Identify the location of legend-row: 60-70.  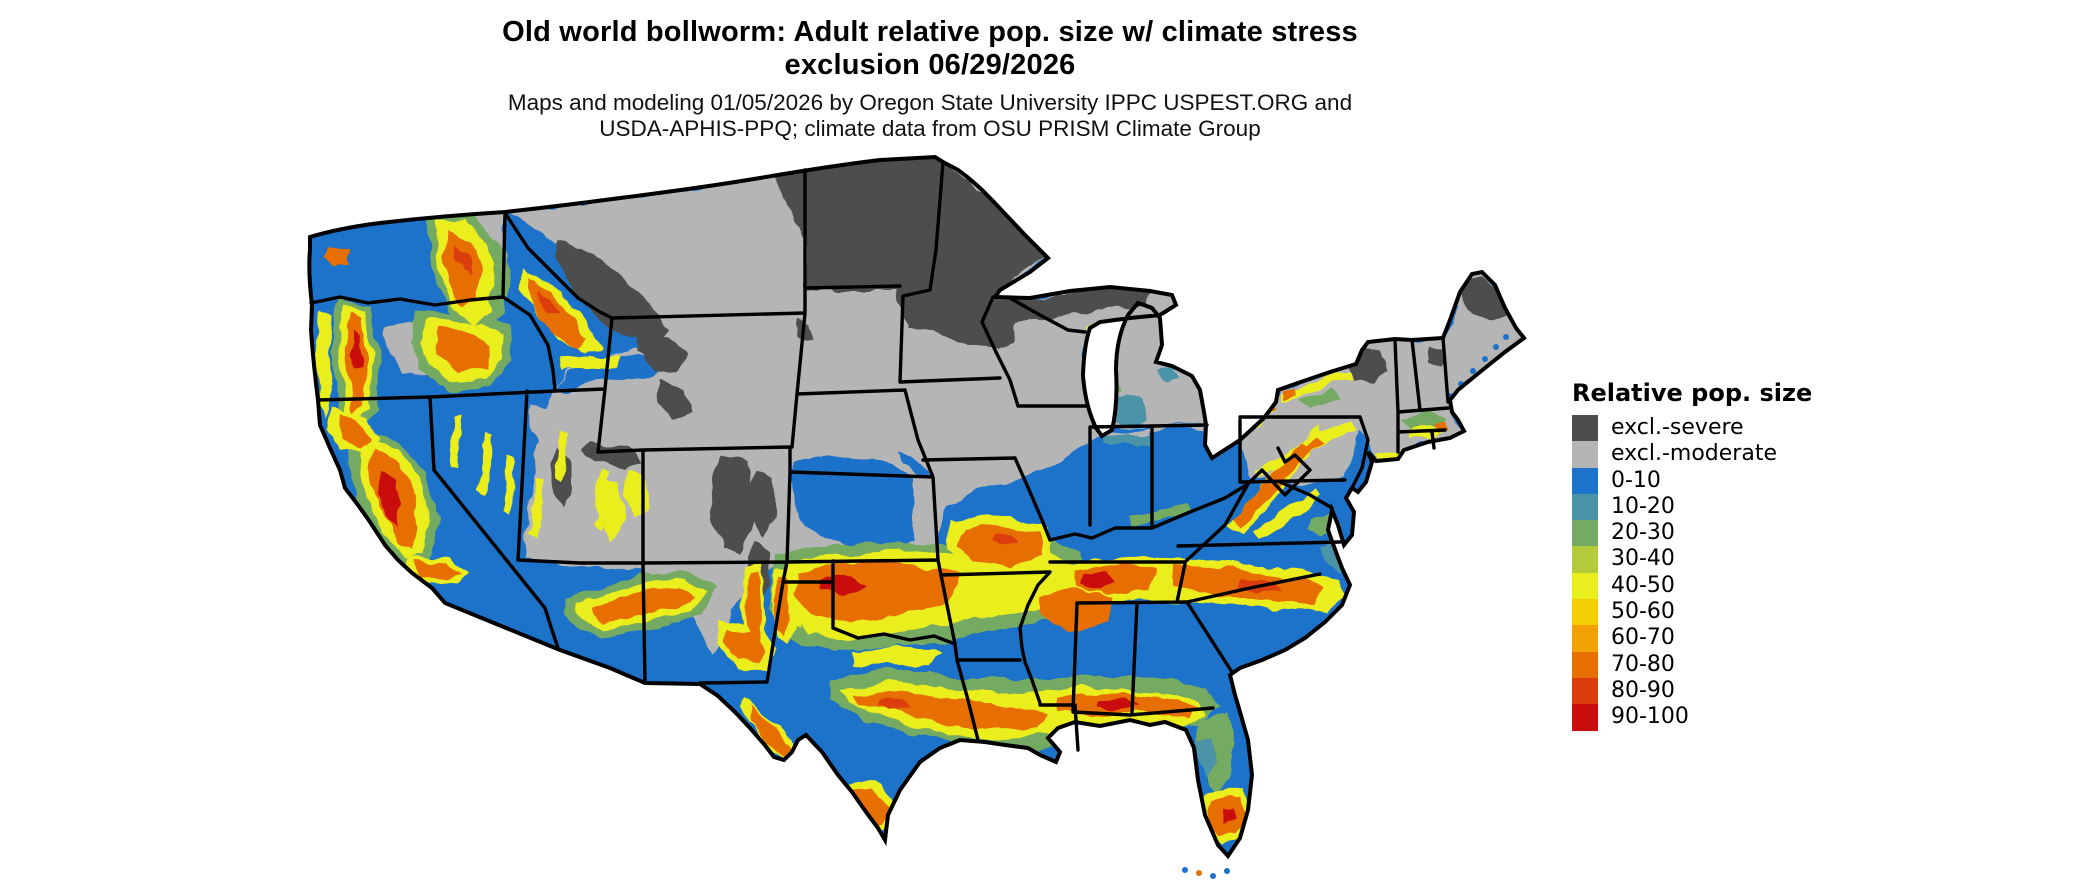
(1692, 638).